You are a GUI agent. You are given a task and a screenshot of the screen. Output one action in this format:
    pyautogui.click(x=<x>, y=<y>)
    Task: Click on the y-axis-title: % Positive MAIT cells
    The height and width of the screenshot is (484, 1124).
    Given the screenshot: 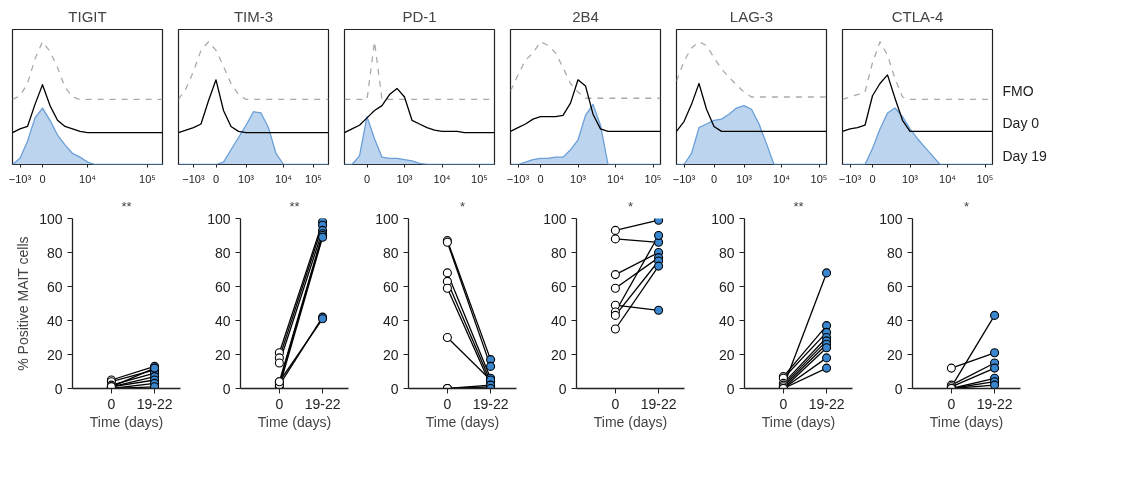 What is the action you would take?
    pyautogui.click(x=23, y=303)
    